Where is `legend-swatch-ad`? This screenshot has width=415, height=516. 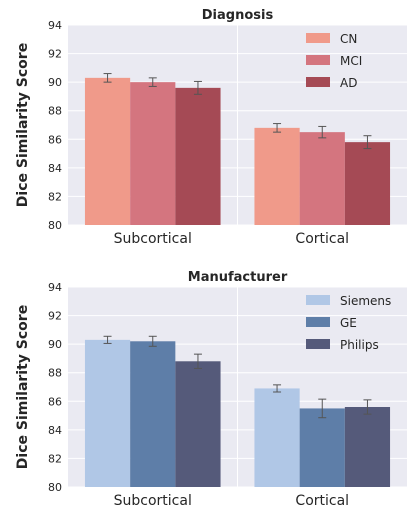
legend-swatch-ad is located at coordinates (318, 82).